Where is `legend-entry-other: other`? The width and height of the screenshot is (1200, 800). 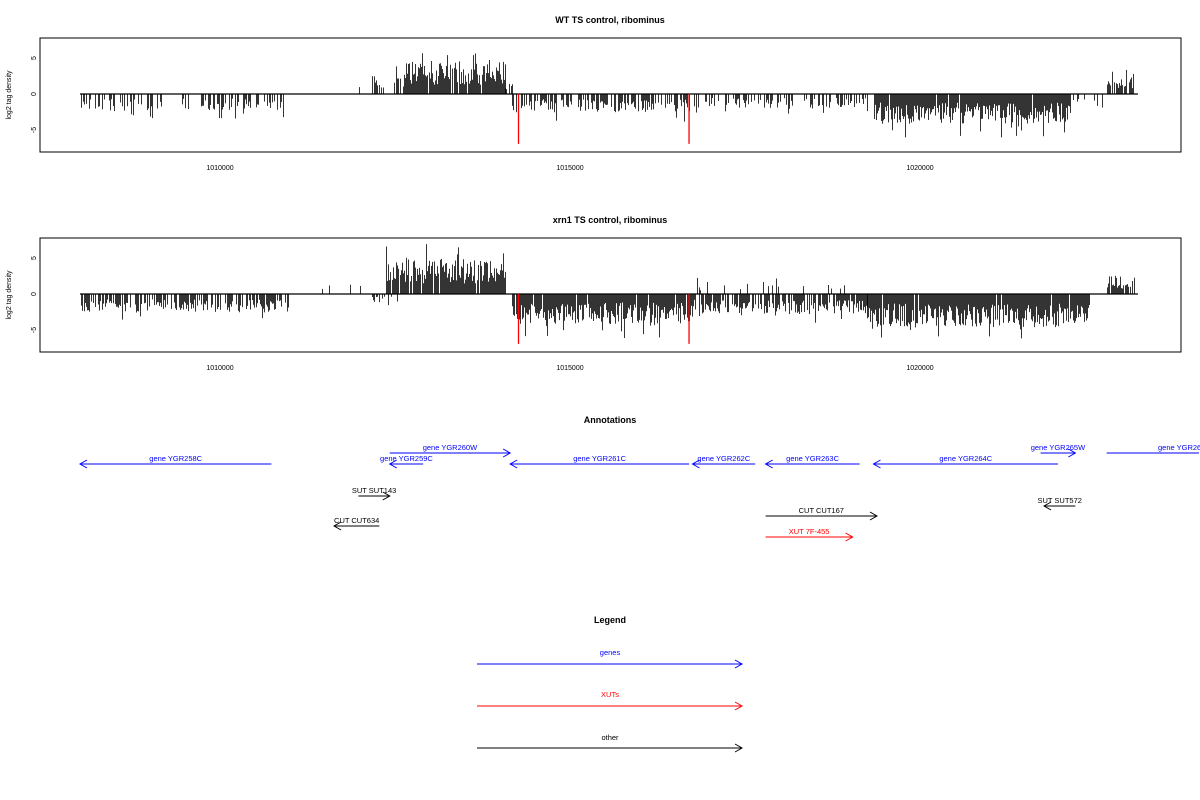 legend-entry-other: other is located at coordinates (610, 743).